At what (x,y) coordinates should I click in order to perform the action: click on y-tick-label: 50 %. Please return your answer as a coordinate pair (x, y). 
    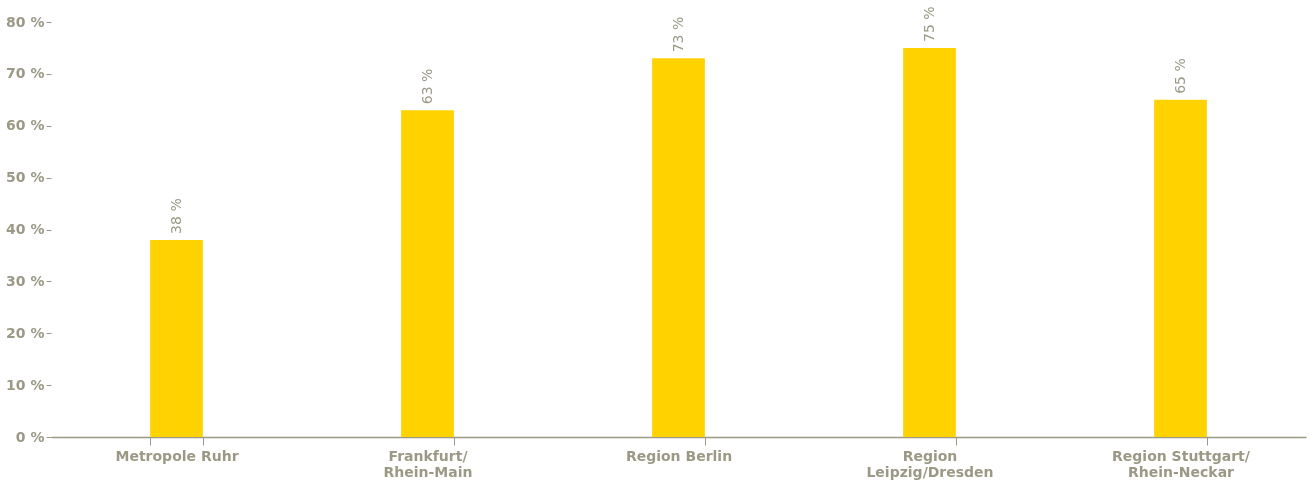
    Looking at the image, I should click on (25, 177).